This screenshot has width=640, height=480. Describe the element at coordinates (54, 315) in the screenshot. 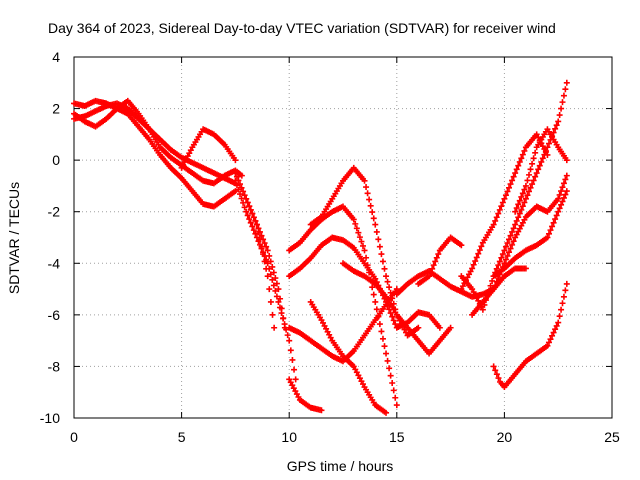

I see `y-tick-label: -6` at that location.